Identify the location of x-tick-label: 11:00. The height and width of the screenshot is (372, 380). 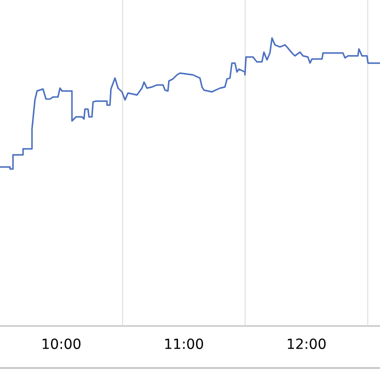
(184, 344).